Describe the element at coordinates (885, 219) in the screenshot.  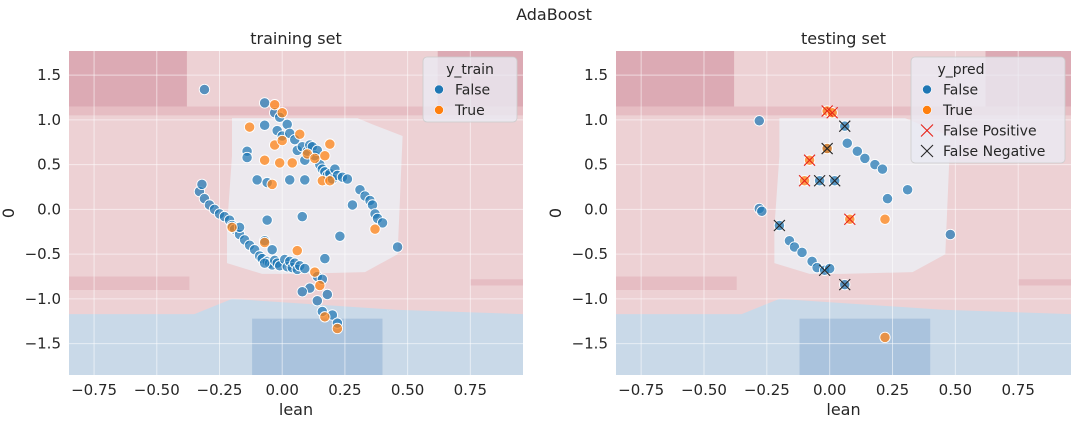
I see `panel-2-point-true` at that location.